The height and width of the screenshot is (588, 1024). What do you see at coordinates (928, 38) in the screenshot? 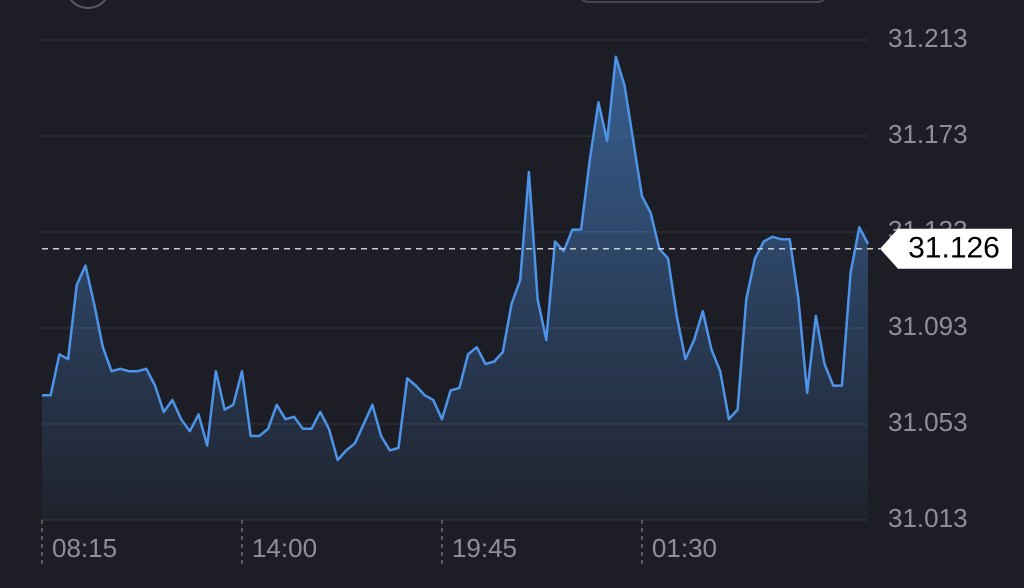
I see `y-tick-label: 31.213` at bounding box center [928, 38].